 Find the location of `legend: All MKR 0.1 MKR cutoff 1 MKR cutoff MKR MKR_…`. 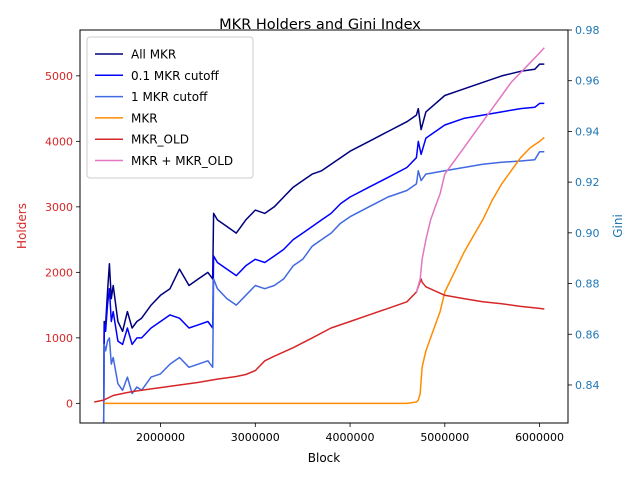

legend: All MKR 0.1 MKR cutoff 1 MKR cutoff MKR MKR_… is located at coordinates (170, 107).